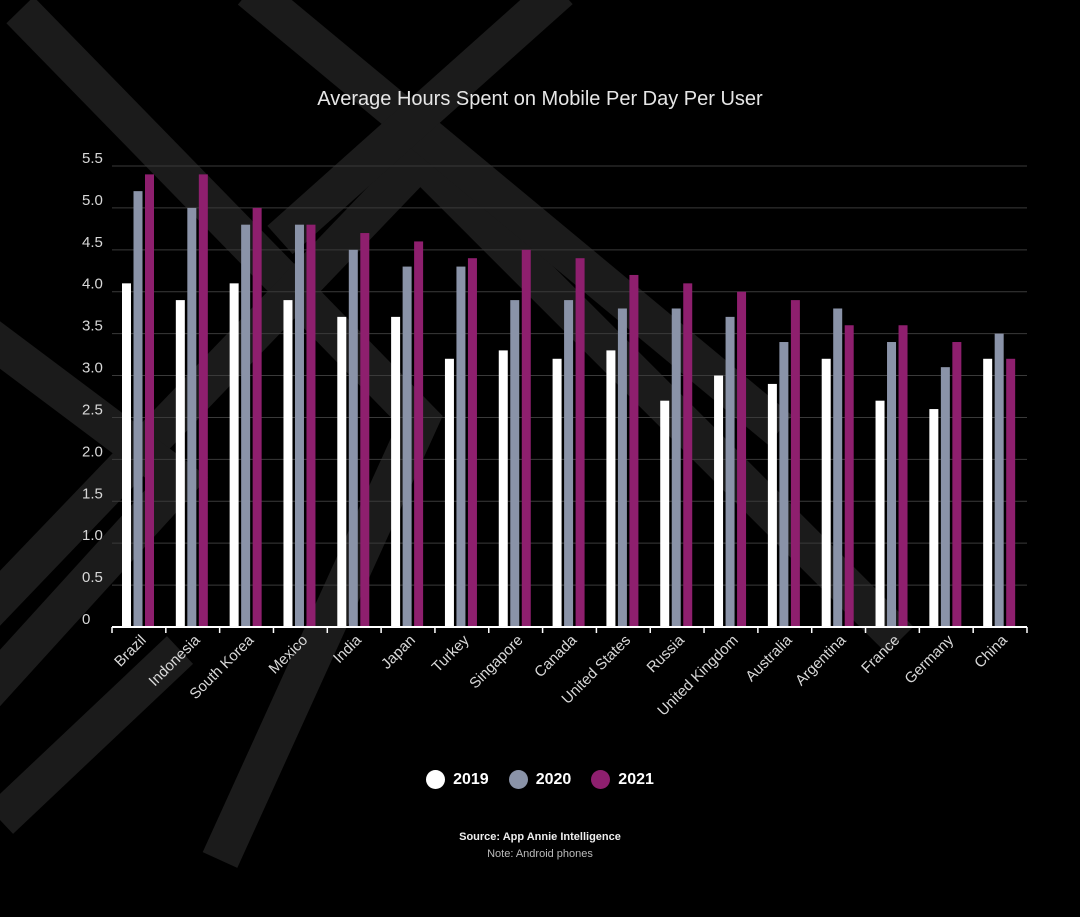 This screenshot has width=1080, height=917. I want to click on x-tick-label: Australia, so click(769, 658).